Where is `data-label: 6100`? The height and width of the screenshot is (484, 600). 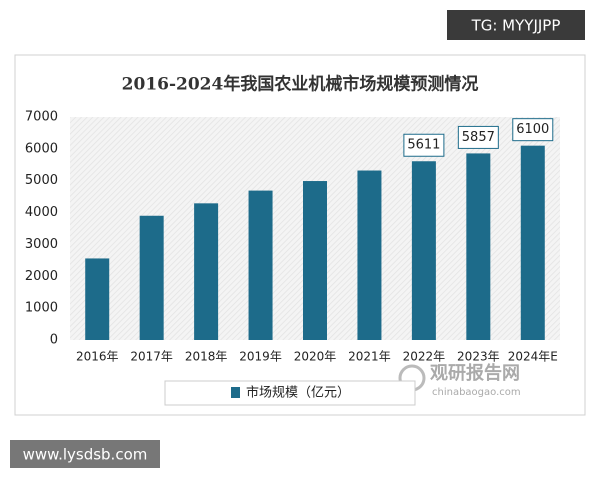
data-label: 6100 is located at coordinates (532, 129).